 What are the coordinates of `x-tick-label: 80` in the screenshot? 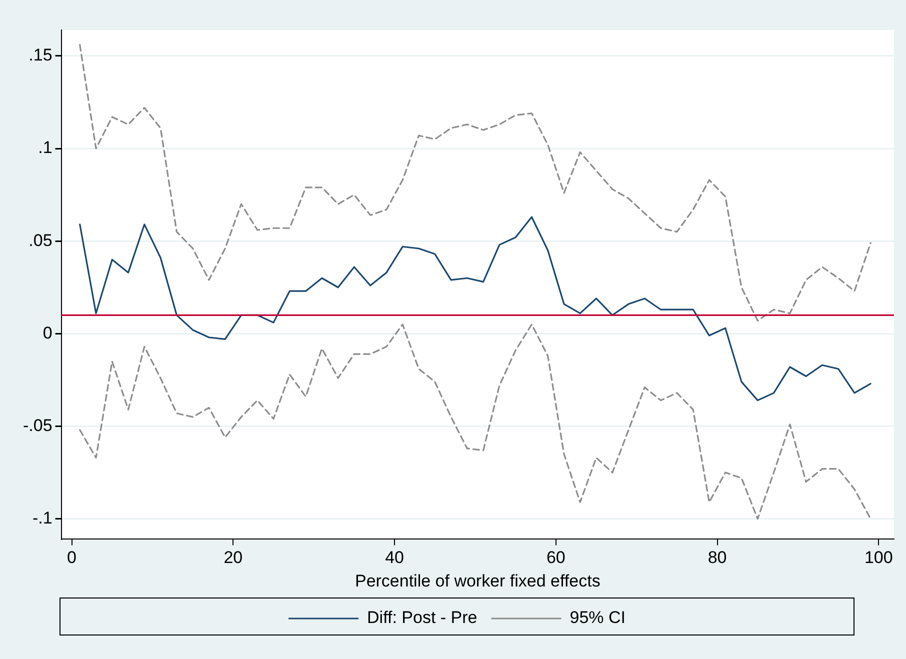 It's located at (717, 558).